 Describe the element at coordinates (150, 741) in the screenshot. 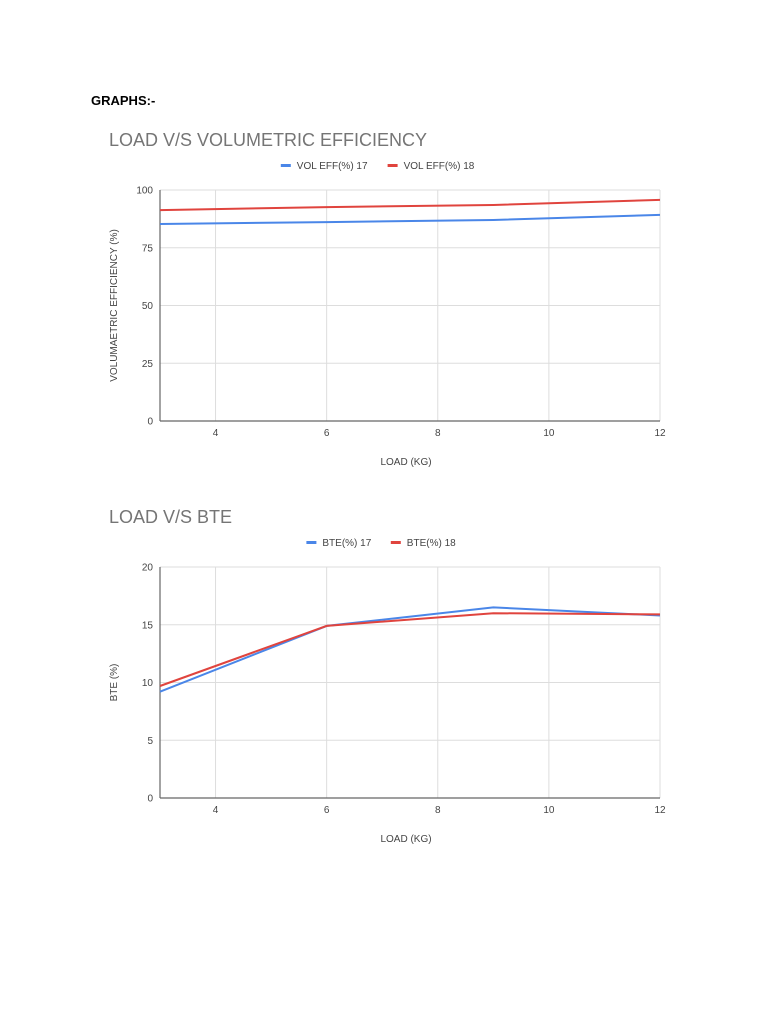

I see `y-tick-label: 5` at that location.